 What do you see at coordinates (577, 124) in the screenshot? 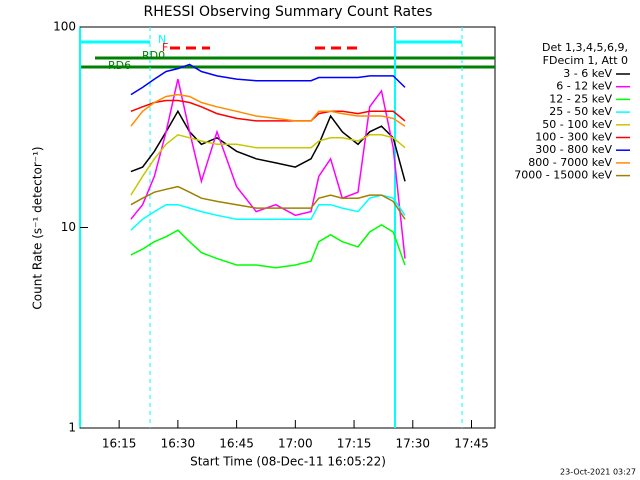
I see `legend-label: 50 - 100 keV` at bounding box center [577, 124].